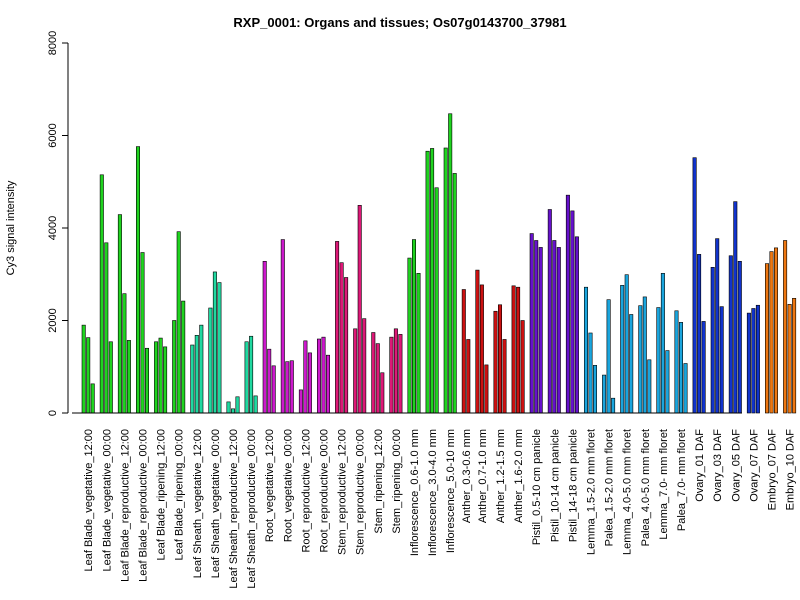 The image size is (800, 600). I want to click on x-category-label: Pistil_14-18 cm panicle, so click(573, 485).